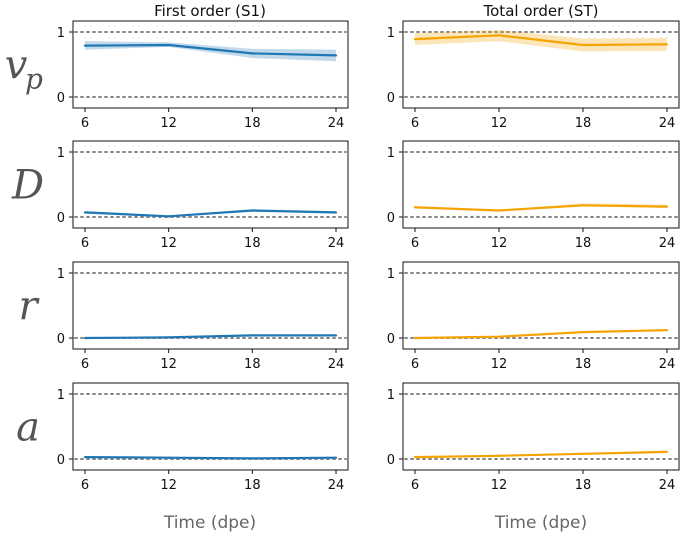  I want to click on panel-v-ST: 0 1 6 12 18 24, so click(533, 75).